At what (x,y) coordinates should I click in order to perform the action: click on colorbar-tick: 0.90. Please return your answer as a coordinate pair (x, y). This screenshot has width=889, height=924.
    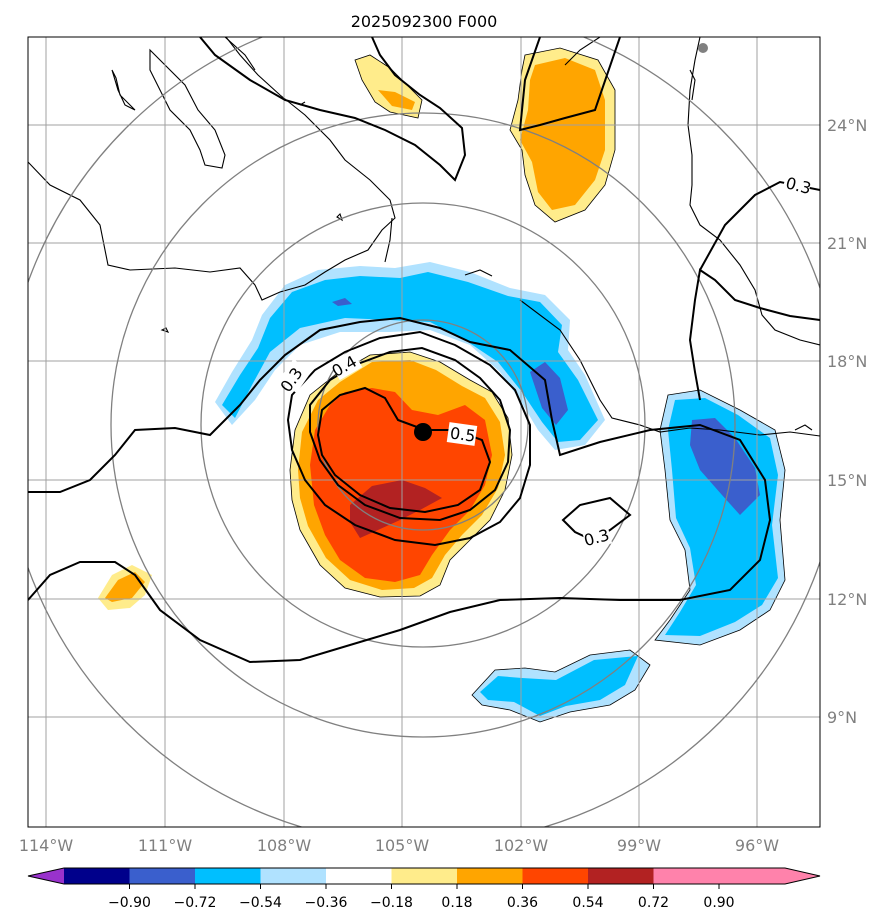
    Looking at the image, I should click on (718, 903).